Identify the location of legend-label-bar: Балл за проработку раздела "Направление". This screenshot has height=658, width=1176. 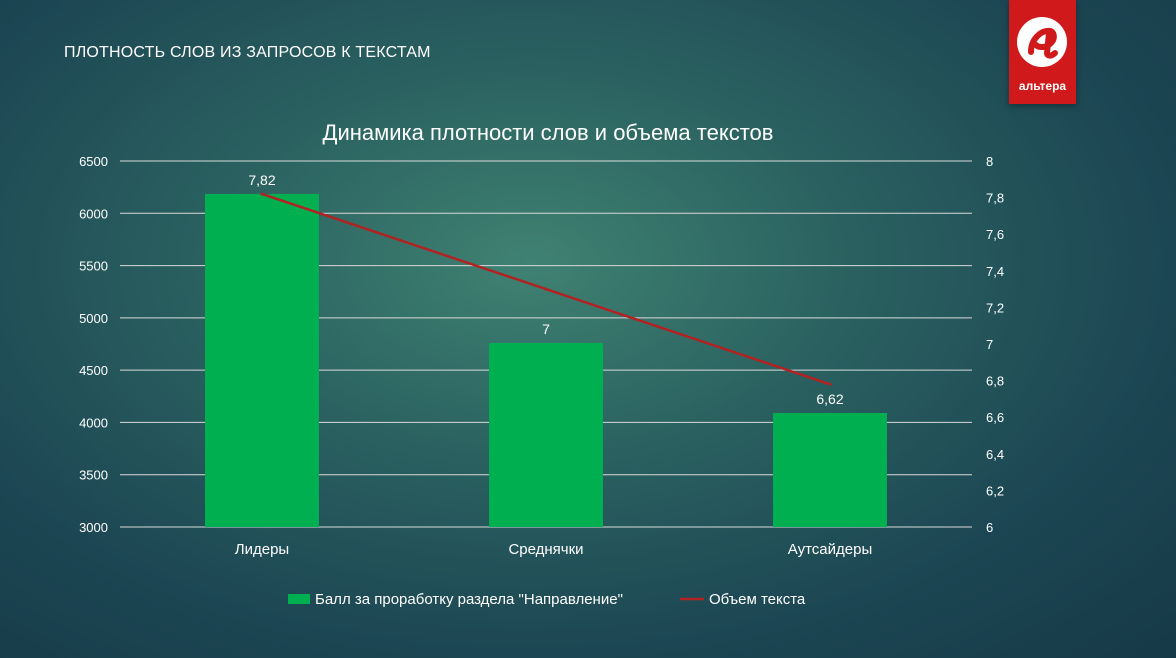
(469, 599).